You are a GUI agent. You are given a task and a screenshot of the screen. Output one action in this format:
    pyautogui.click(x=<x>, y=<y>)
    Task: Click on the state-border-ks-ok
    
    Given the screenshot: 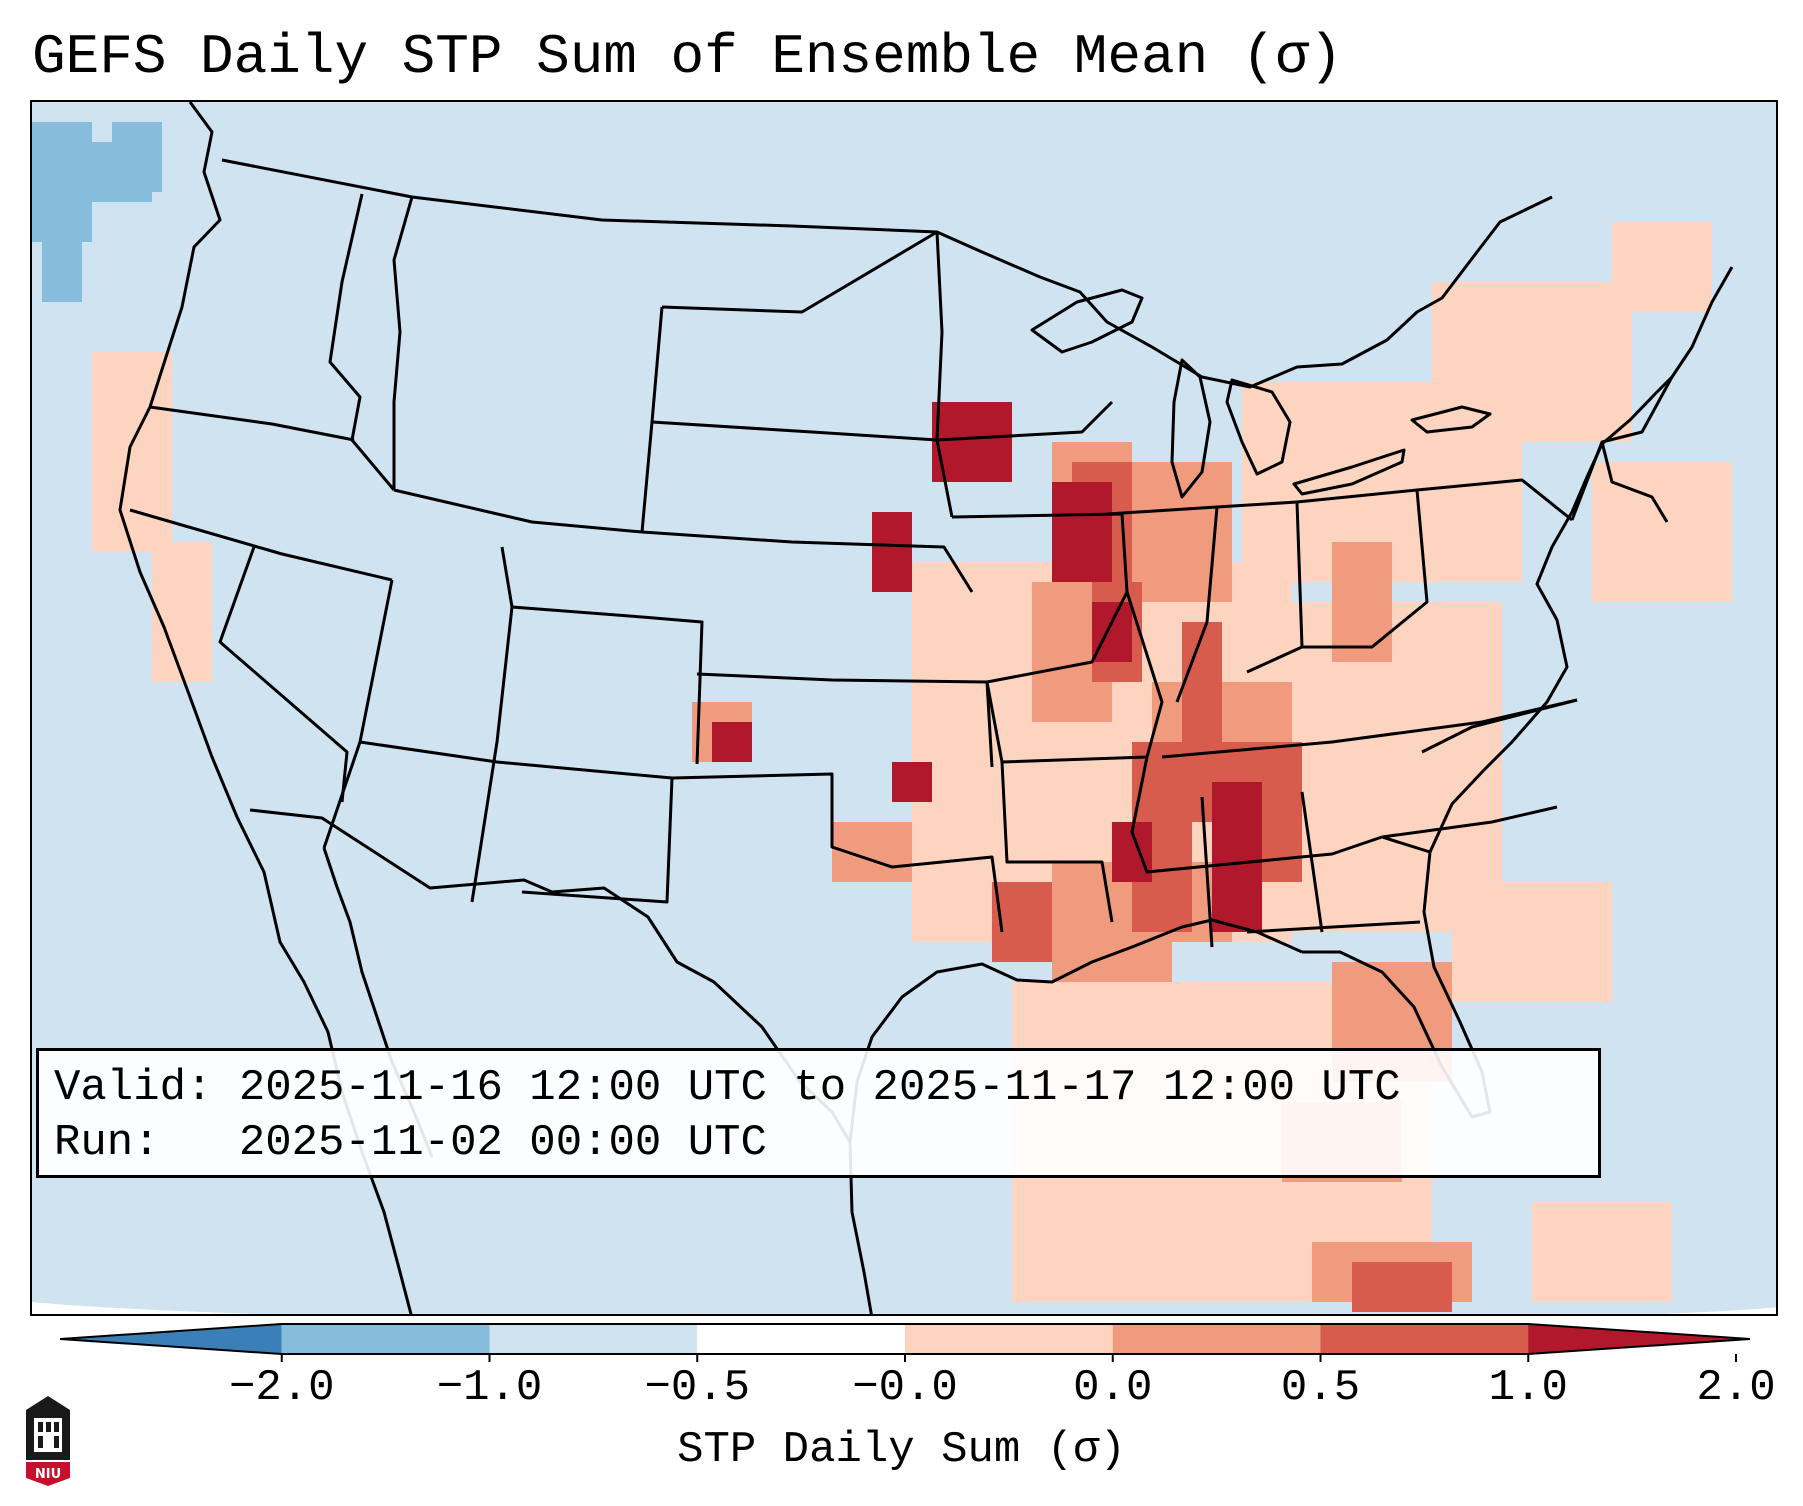 What is the action you would take?
    pyautogui.click(x=845, y=720)
    